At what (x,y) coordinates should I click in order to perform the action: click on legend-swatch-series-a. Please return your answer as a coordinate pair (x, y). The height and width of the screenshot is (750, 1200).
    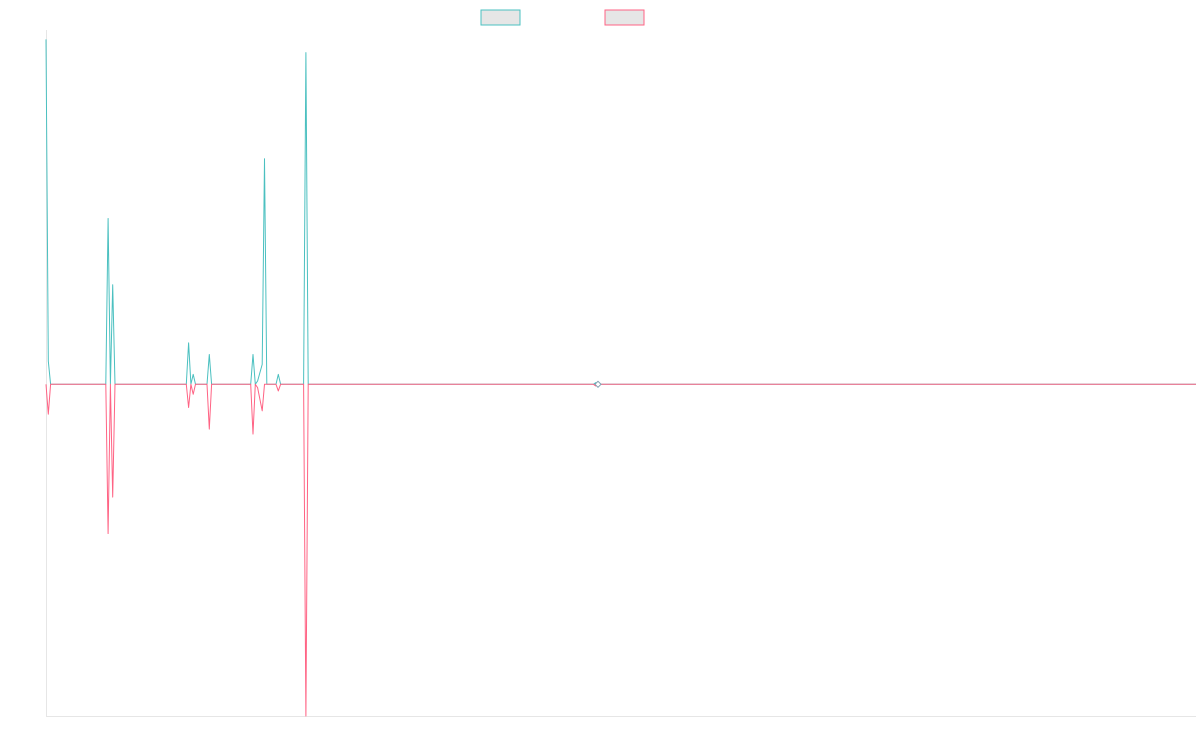
    Looking at the image, I should click on (500, 17).